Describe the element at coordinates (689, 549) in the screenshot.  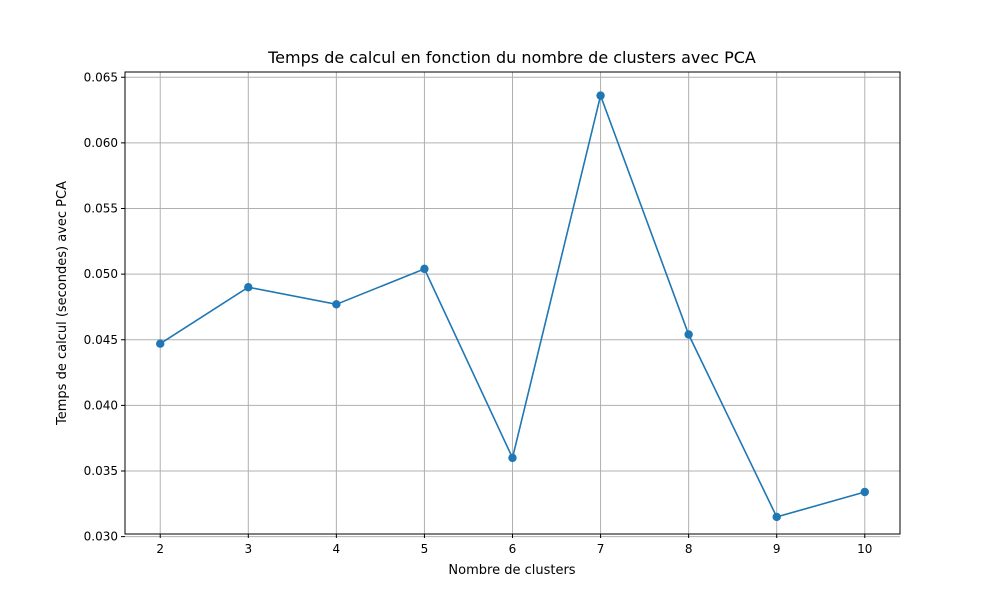
I see `x-tick-label: 8` at that location.